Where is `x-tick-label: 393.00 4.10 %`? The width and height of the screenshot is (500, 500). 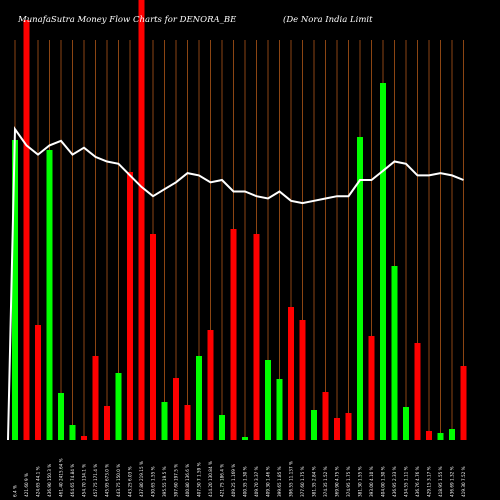 x-tick-label: 393.00 4.10 % is located at coordinates (371, 481).